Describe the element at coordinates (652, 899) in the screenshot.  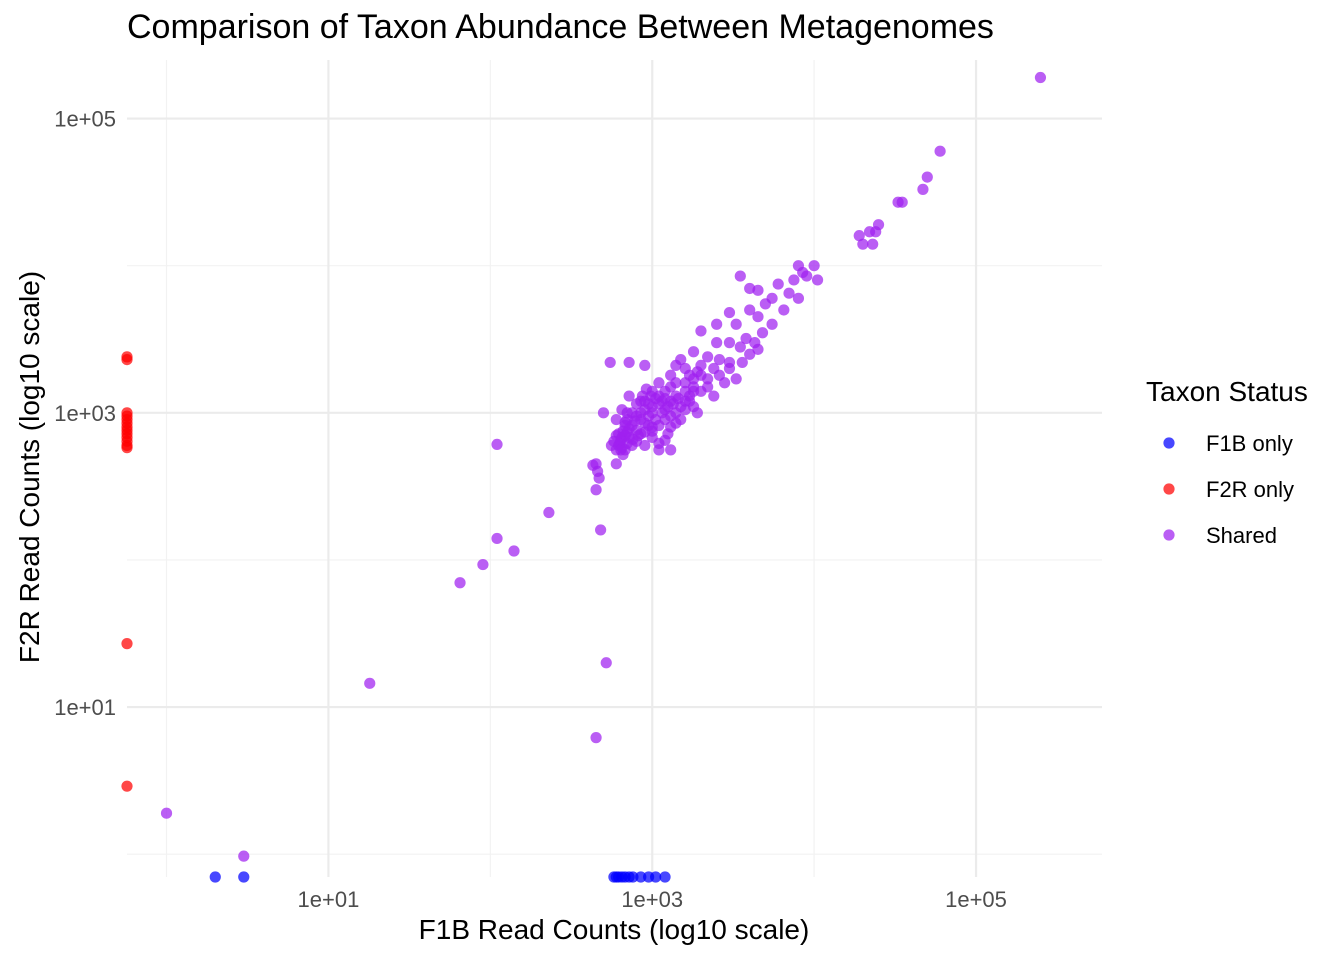
I see `x-tick-label: 1e+03` at that location.